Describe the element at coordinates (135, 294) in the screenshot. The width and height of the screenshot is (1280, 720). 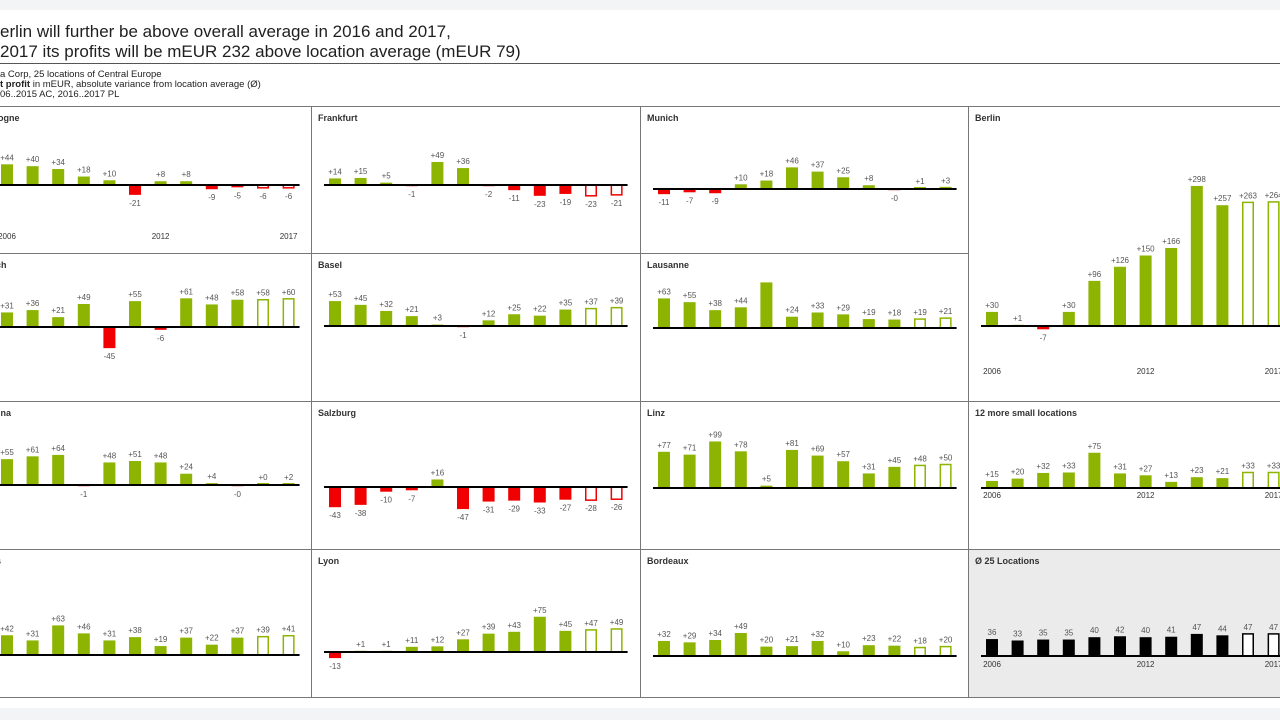
I see `data-label: +55` at that location.